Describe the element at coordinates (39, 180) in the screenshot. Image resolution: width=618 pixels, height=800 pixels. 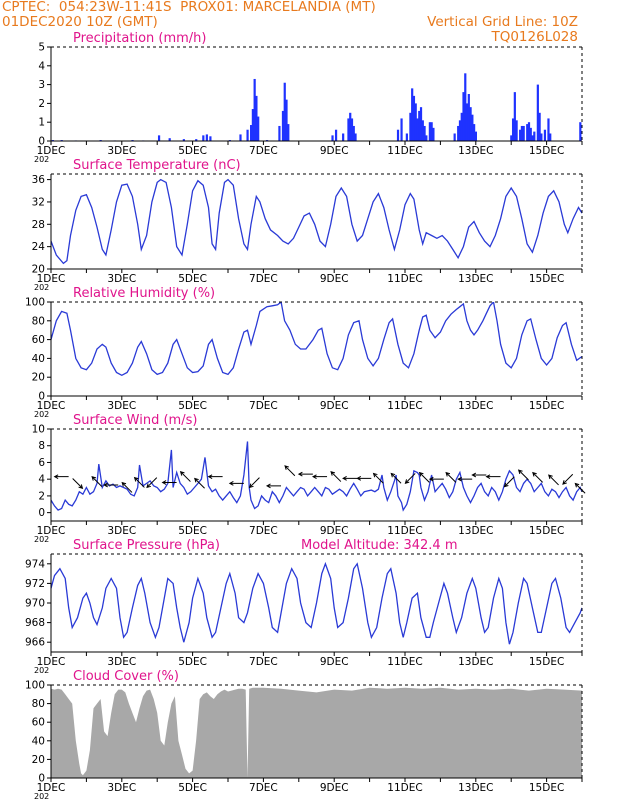
I see `y-tick-label: 36` at that location.